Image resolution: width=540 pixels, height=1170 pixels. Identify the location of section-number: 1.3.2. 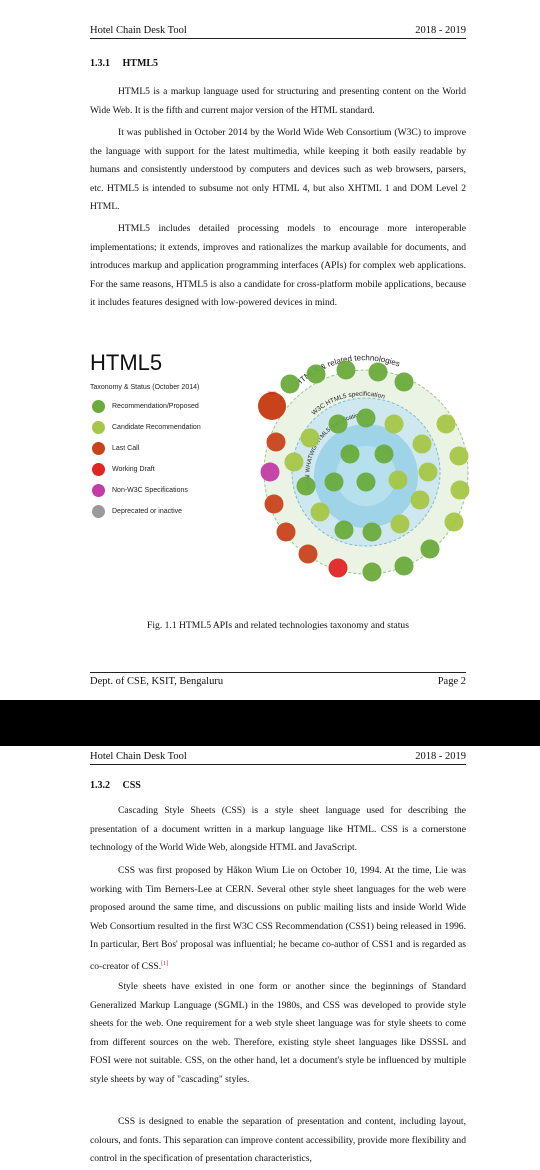
(100, 785).